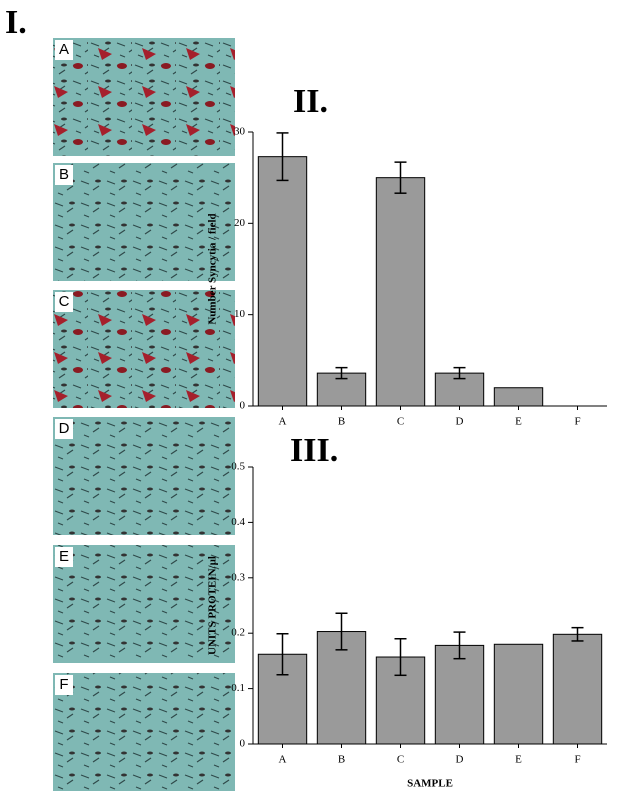  I want to click on y-tick-label: 0.4, so click(238, 522).